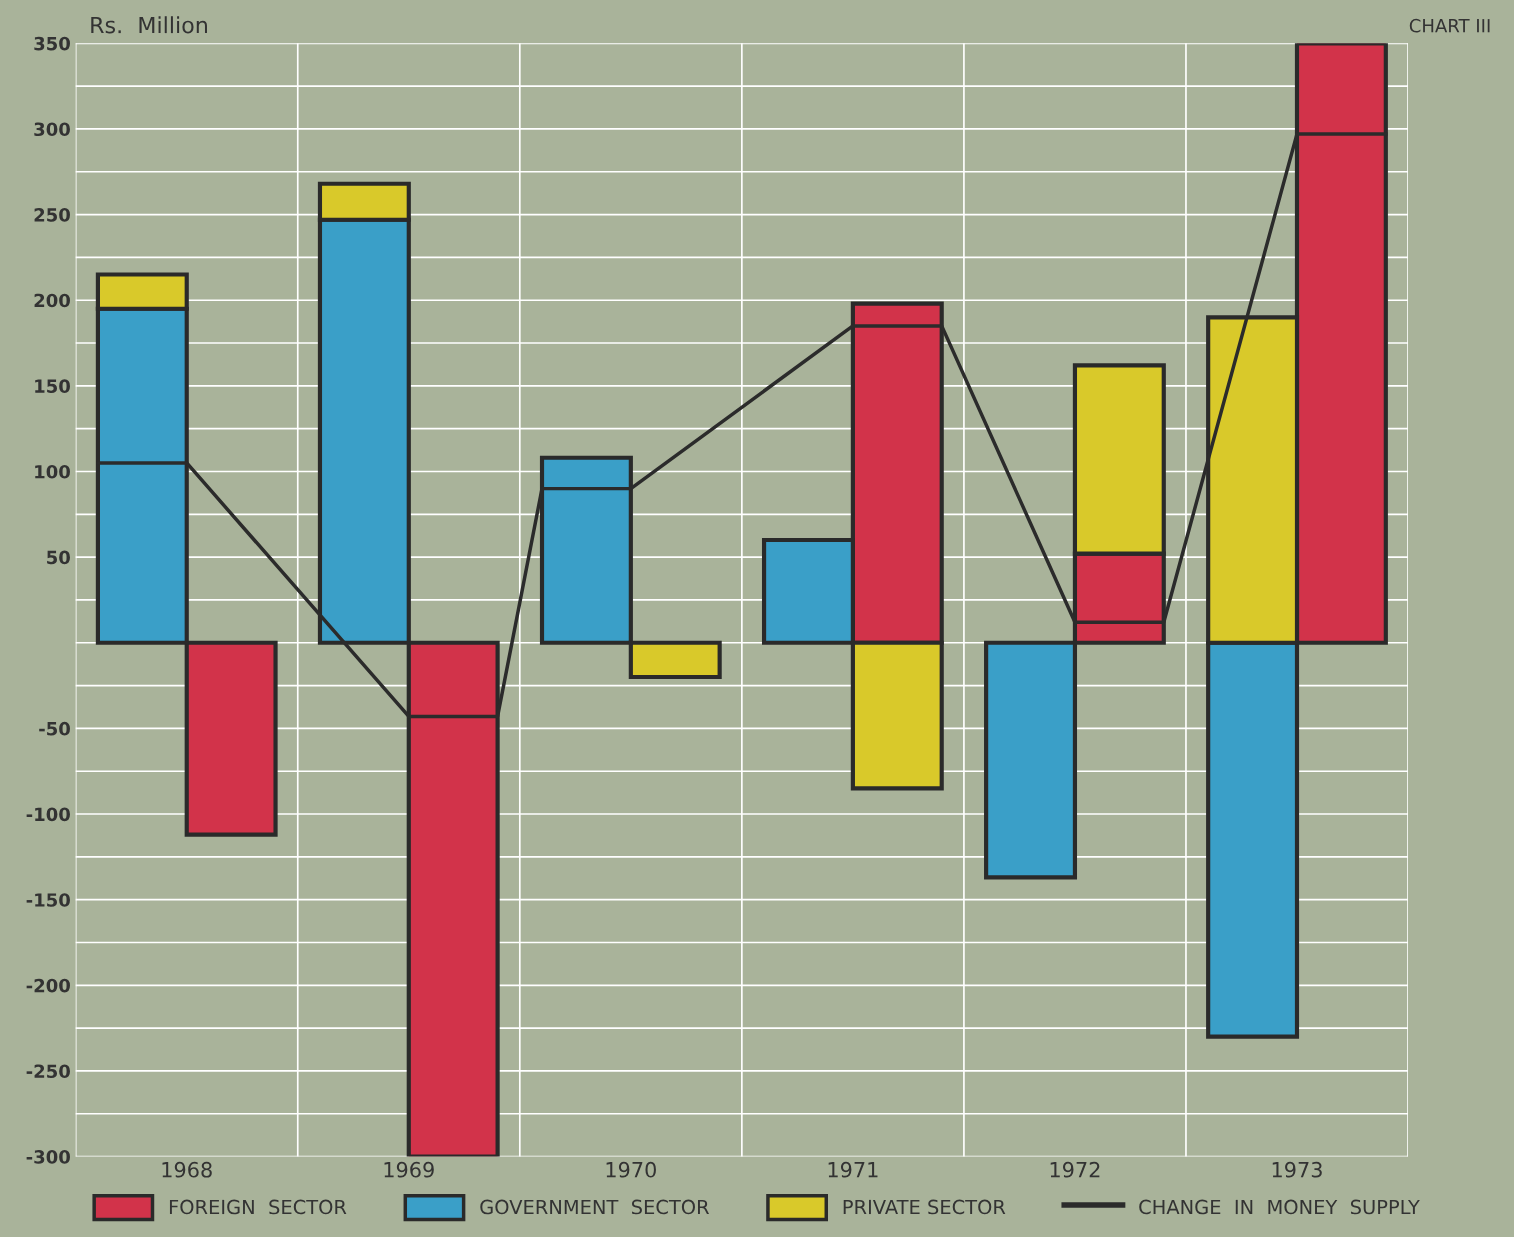 This screenshot has width=1514, height=1237. What do you see at coordinates (54, 728) in the screenshot?
I see `y-tick-label: -50` at bounding box center [54, 728].